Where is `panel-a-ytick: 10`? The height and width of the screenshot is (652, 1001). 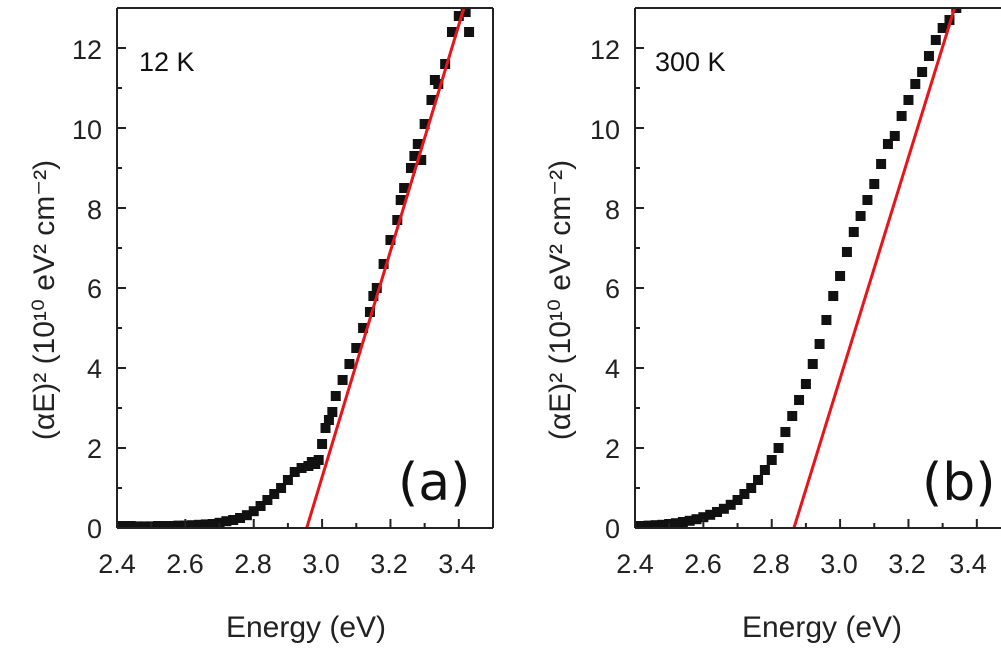
panel-a-ytick: 10 is located at coordinates (87, 130).